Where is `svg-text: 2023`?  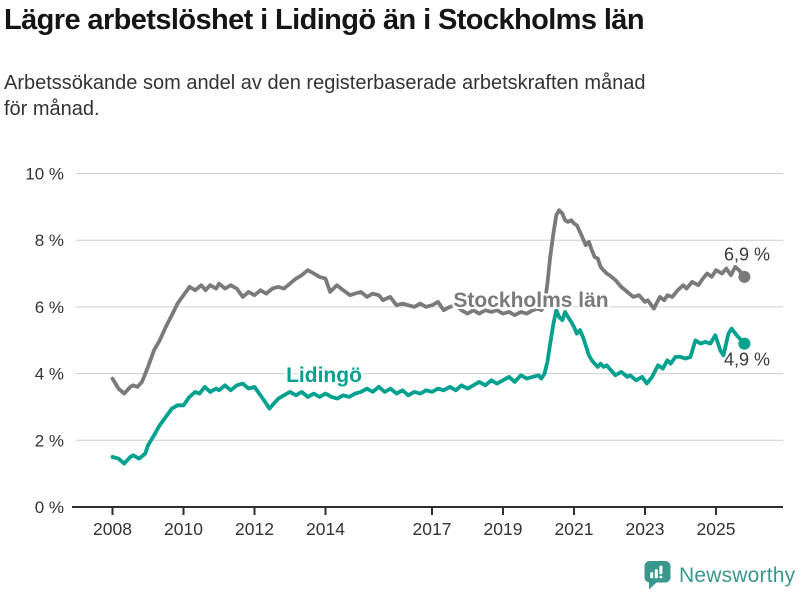 svg-text: 2023 is located at coordinates (645, 529).